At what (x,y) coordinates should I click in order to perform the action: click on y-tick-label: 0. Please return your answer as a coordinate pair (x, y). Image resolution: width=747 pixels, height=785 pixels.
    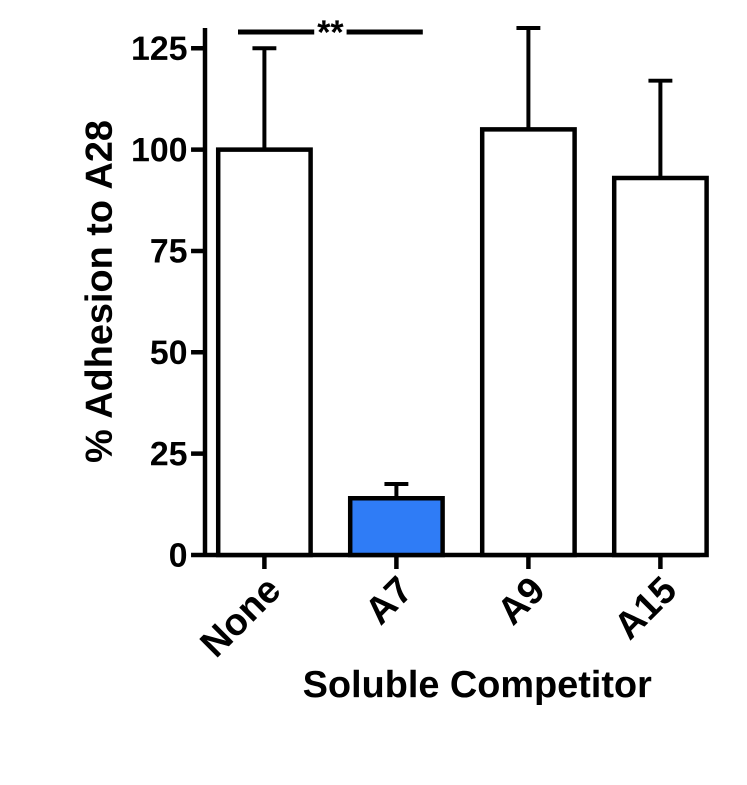
    Looking at the image, I should click on (178, 555).